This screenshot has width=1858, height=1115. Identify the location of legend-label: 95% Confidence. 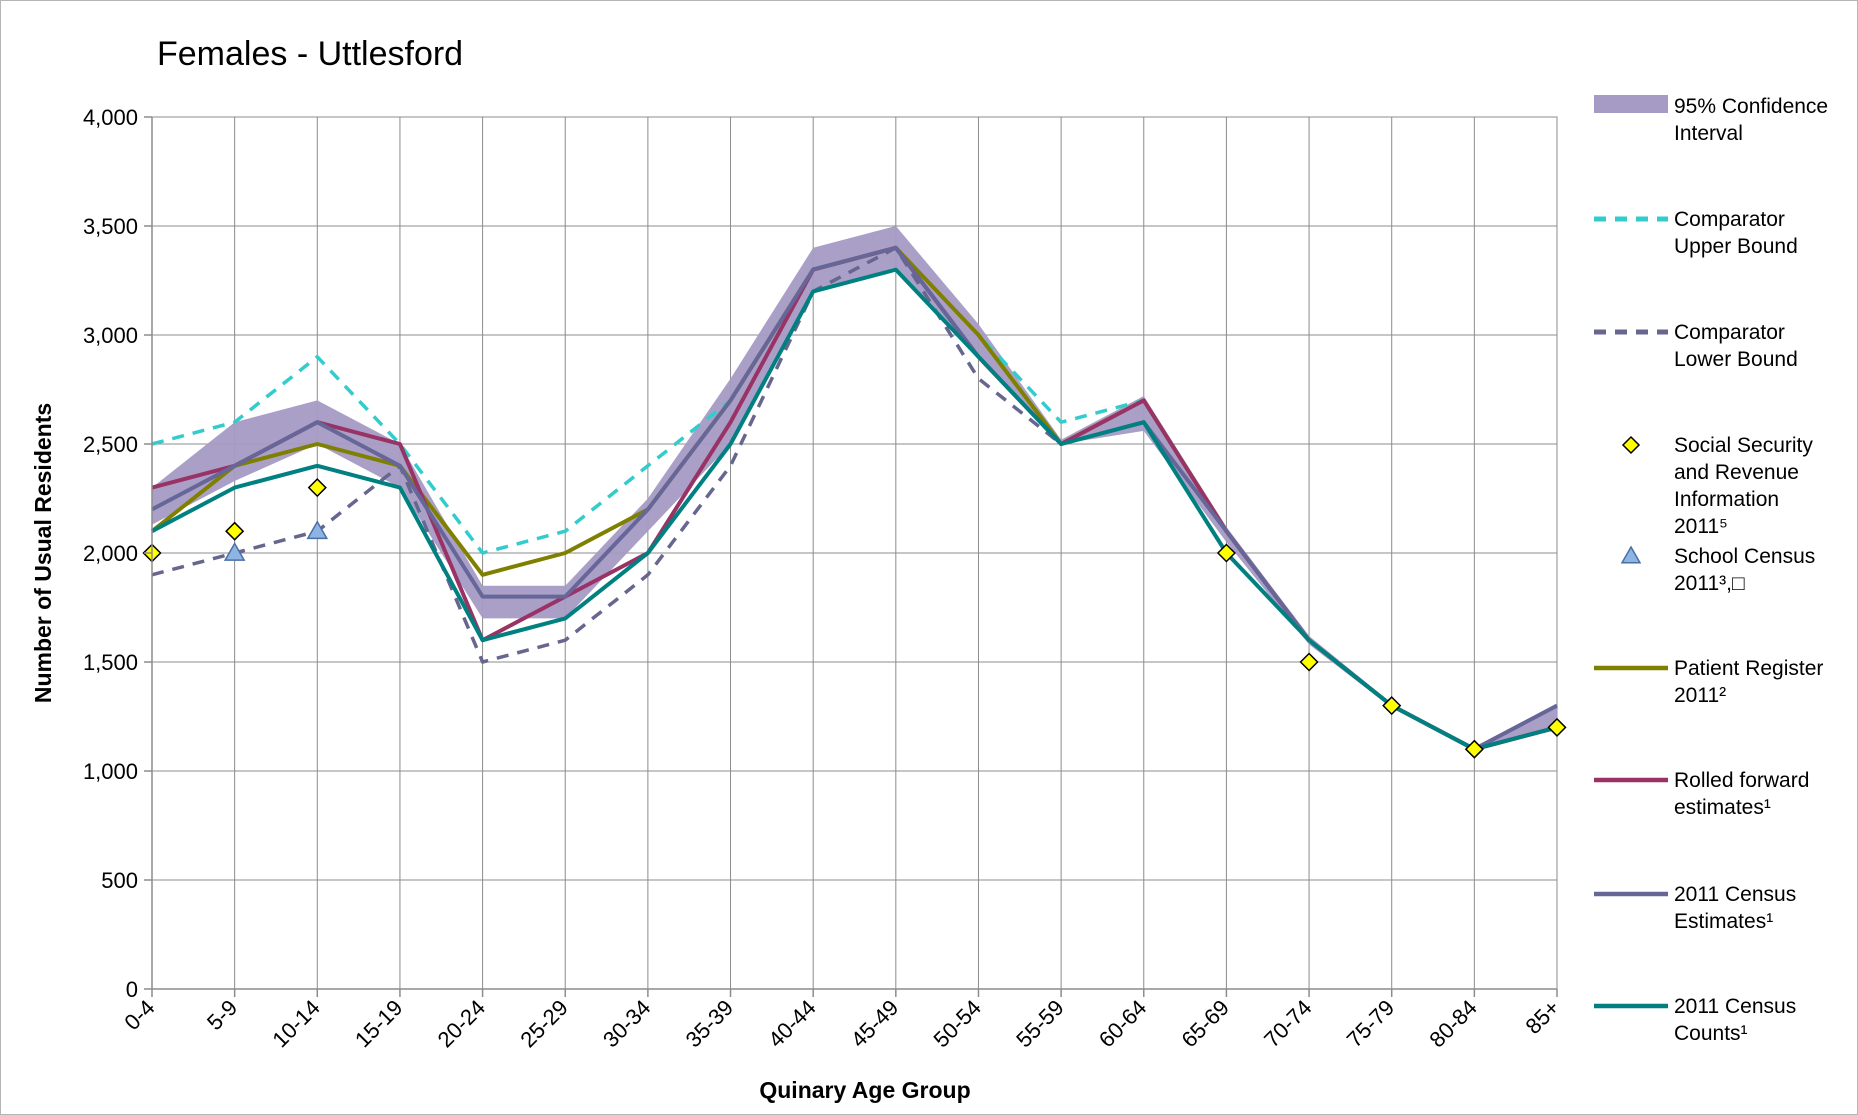
(1751, 106).